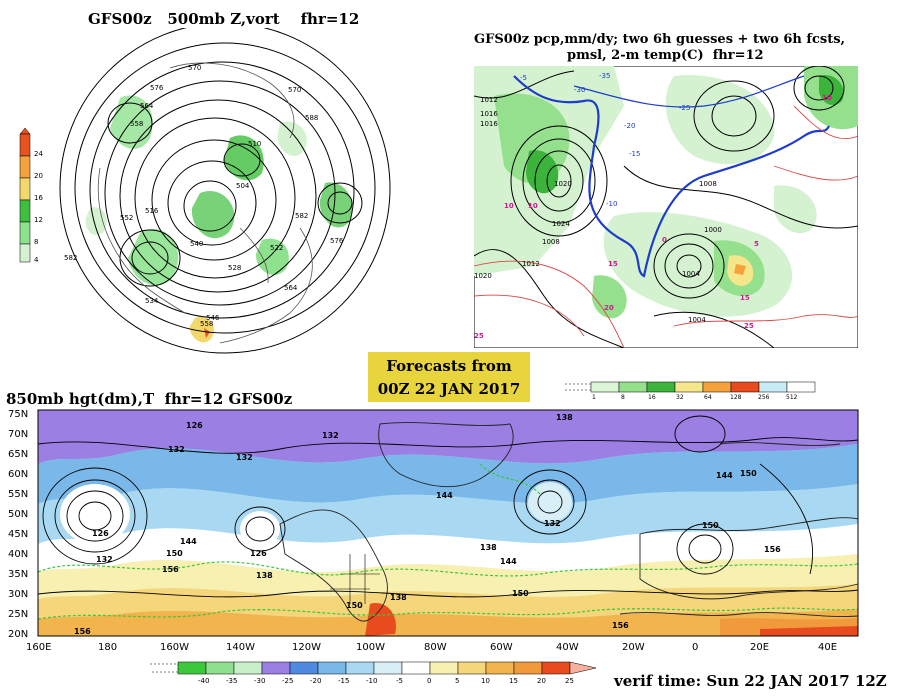  Describe the element at coordinates (315, 681) in the screenshot. I see `colorbar-label: -20` at that location.